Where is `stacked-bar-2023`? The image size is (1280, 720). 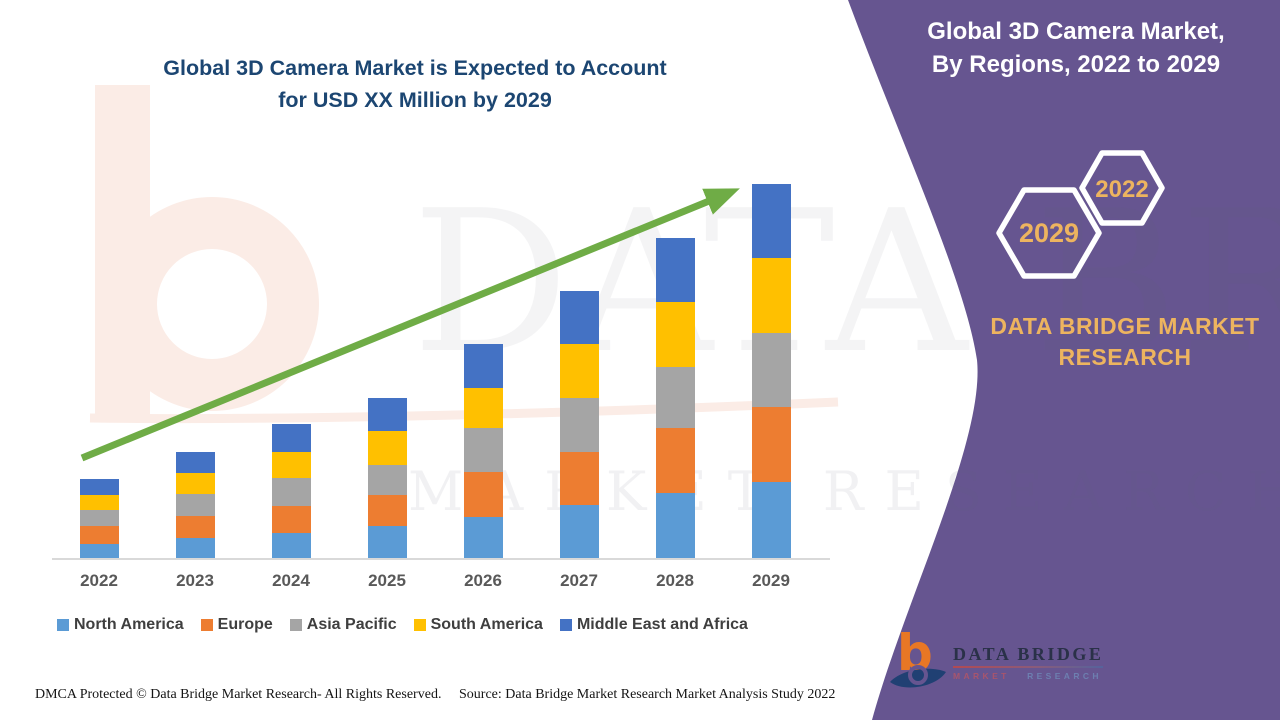 stacked-bar-2023 is located at coordinates (195, 505).